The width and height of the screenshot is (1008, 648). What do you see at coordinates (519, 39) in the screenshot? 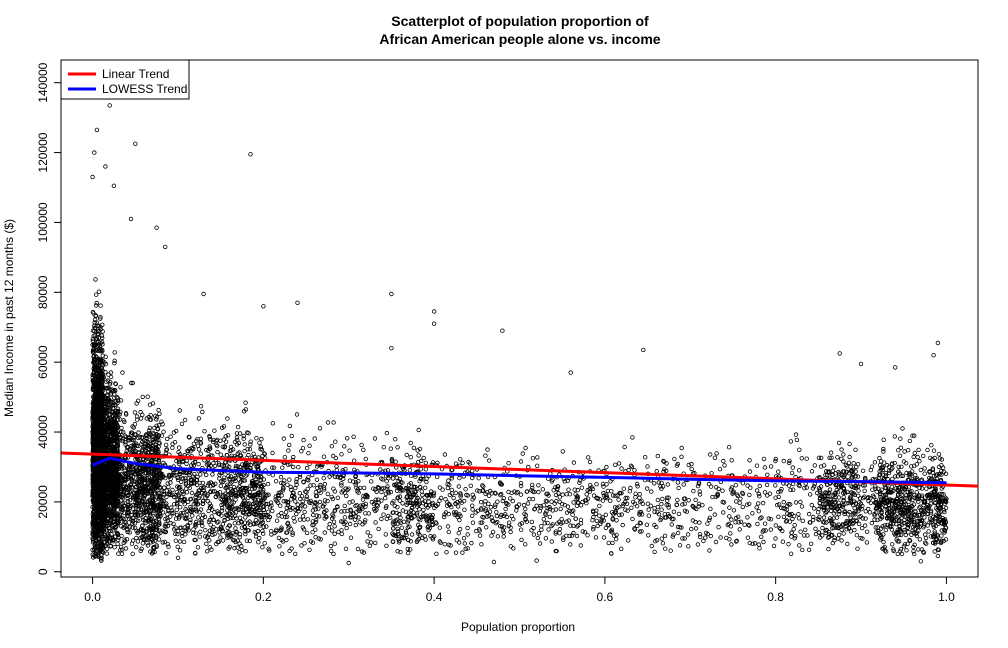
I see `chart-title-line2: African American people alone vs. income` at bounding box center [519, 39].